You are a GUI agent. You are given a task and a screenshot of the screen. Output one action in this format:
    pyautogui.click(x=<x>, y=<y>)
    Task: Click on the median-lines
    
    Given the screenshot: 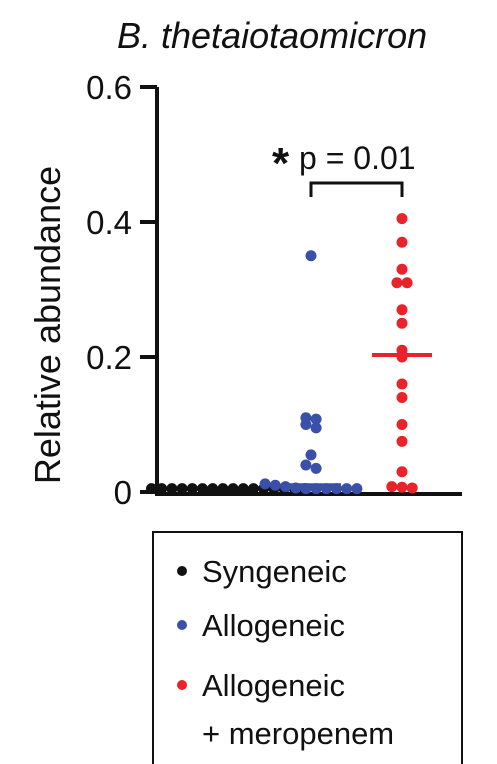 What is the action you would take?
    pyautogui.click(x=315, y=423)
    